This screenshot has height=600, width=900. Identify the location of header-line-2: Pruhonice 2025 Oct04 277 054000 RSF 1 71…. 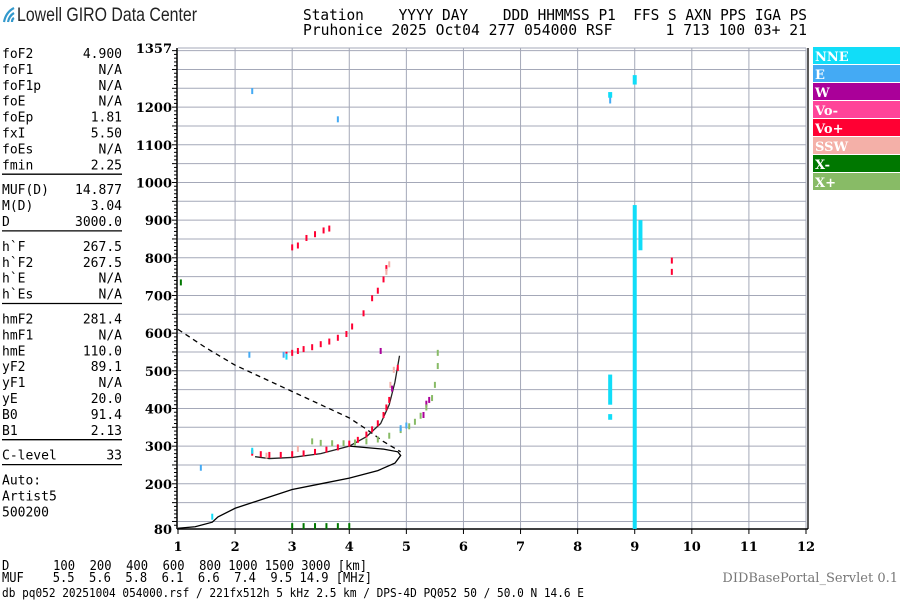
(555, 30).